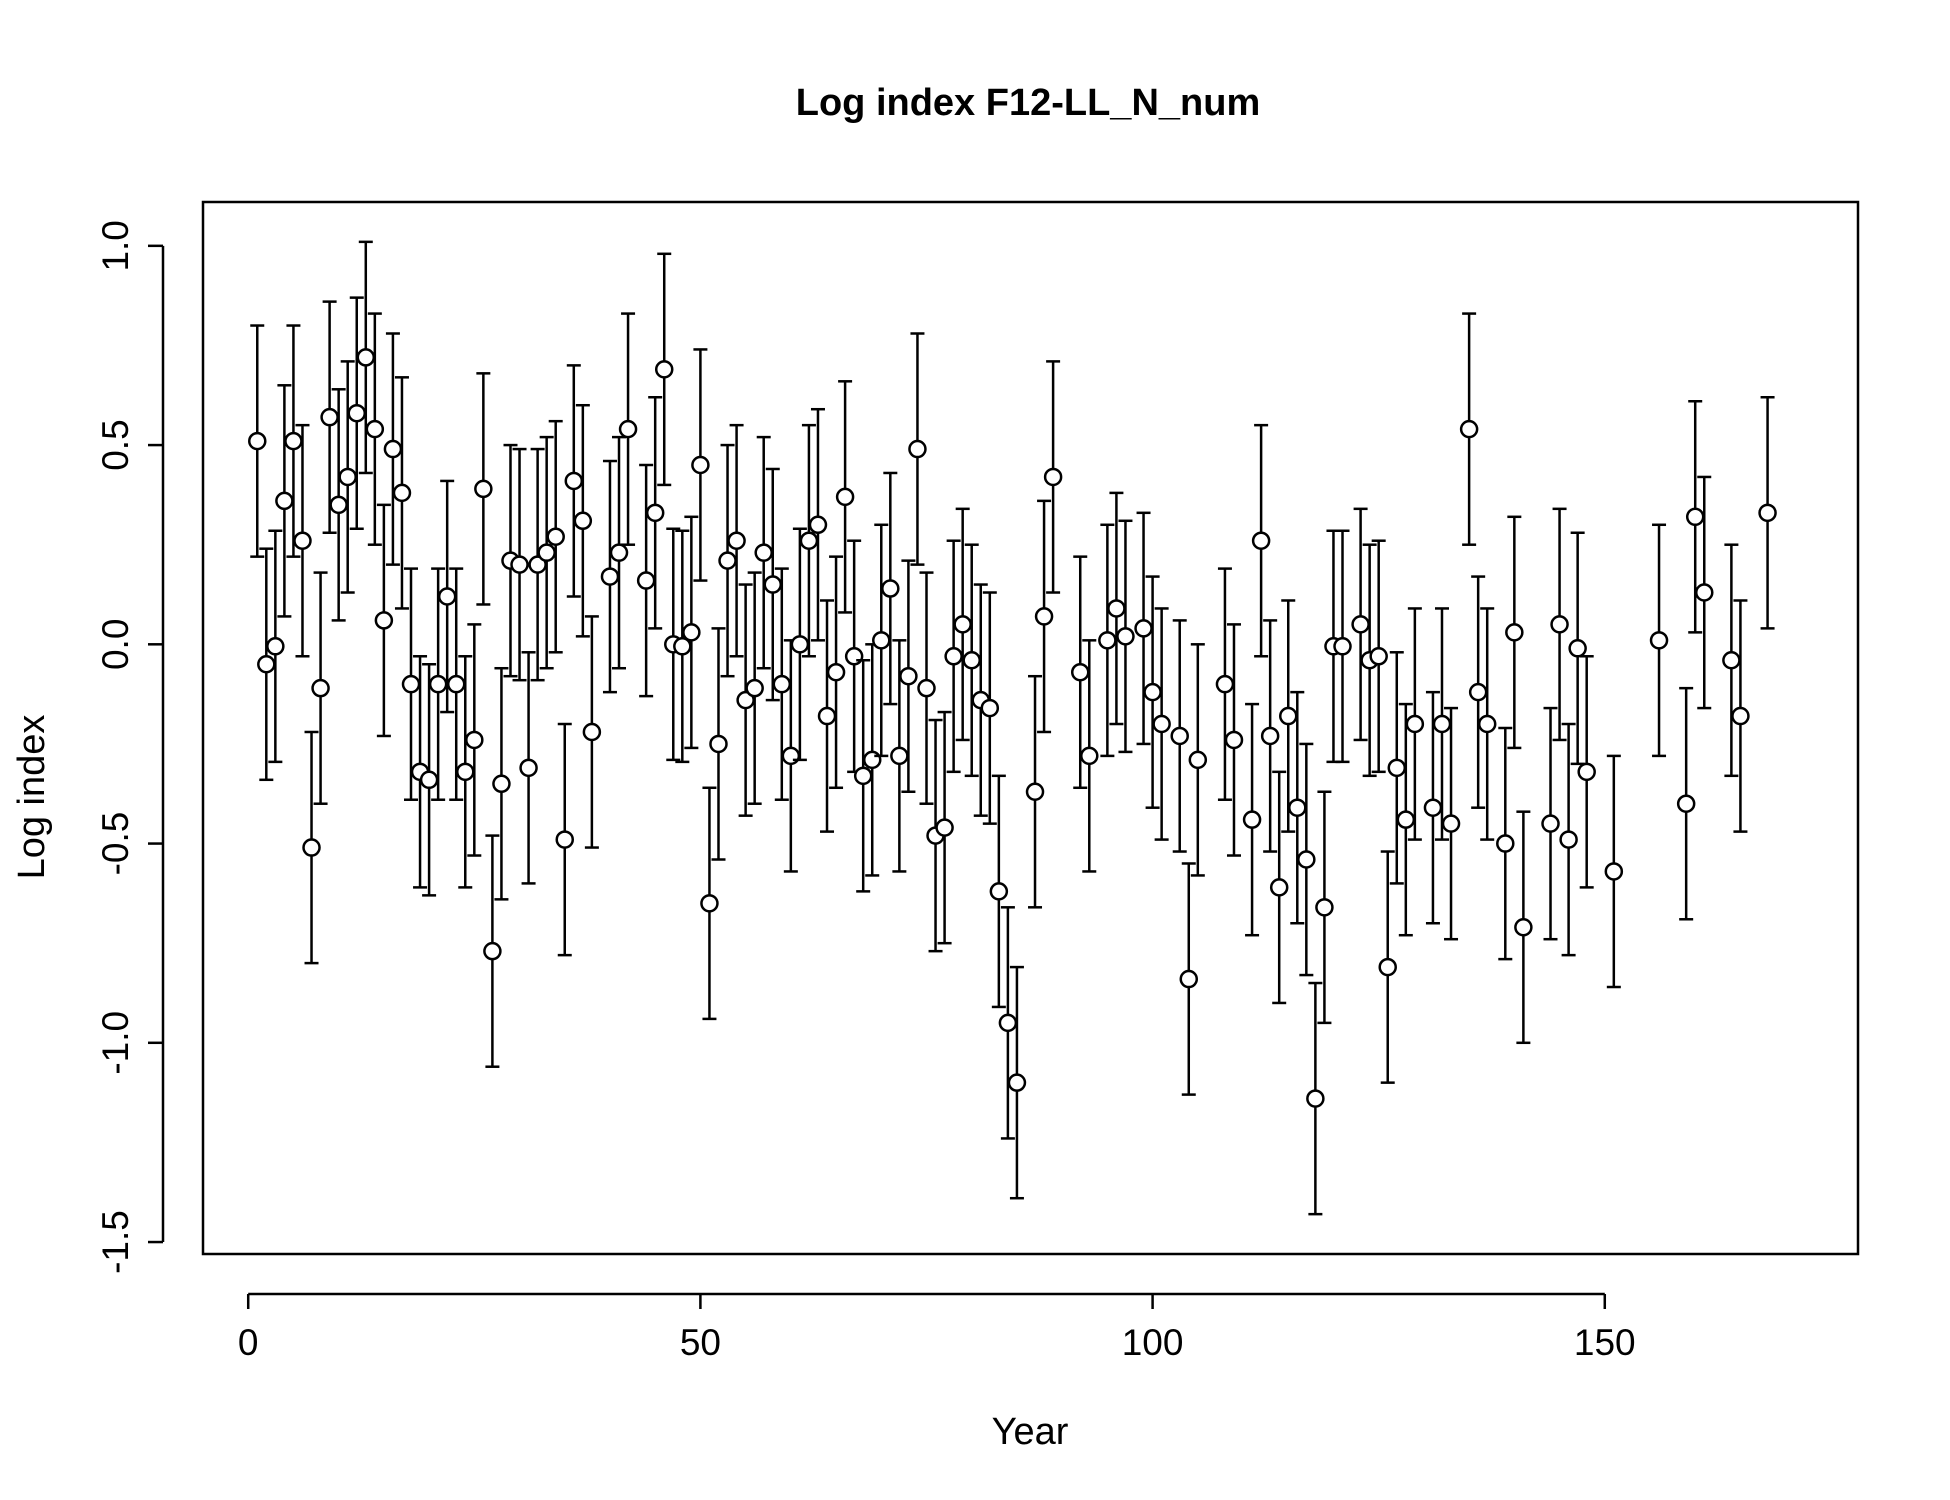  What do you see at coordinates (1605, 1342) in the screenshot?
I see `x-tick-label: 150` at bounding box center [1605, 1342].